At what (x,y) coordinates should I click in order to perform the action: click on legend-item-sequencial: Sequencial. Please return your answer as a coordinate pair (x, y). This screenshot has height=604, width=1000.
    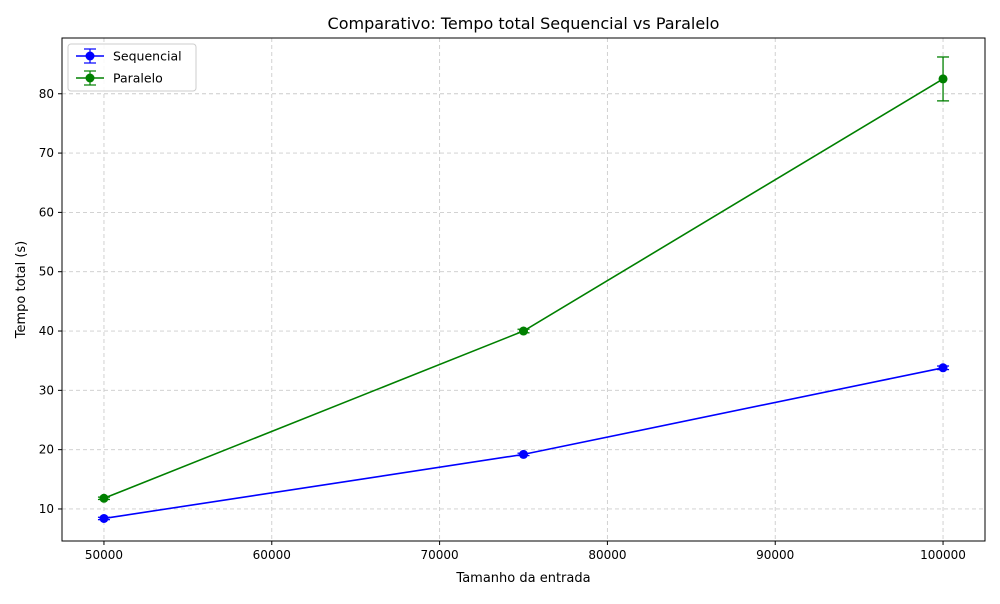
    Looking at the image, I should click on (129, 56).